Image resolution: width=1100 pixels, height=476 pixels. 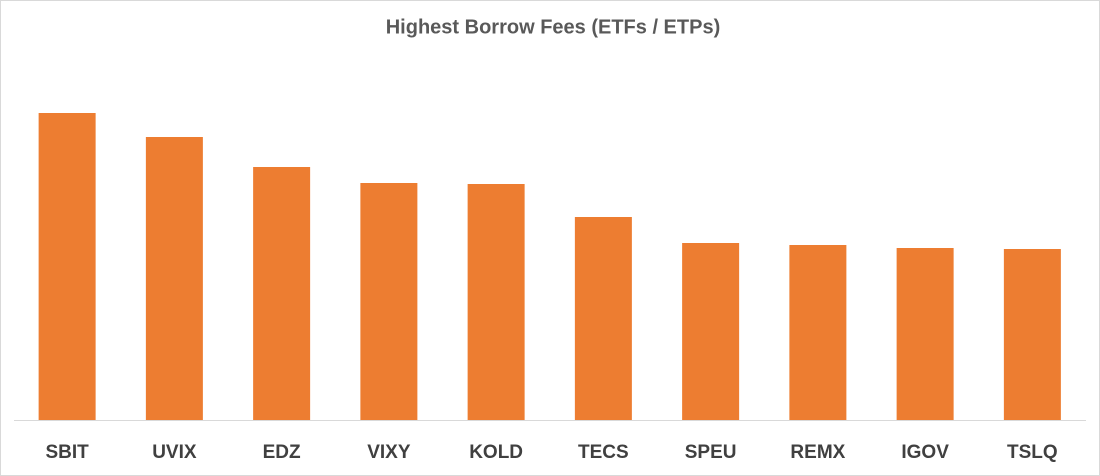 I want to click on chart-title: Highest Borrow Fees (ETFs / ETPs), so click(x=553, y=27).